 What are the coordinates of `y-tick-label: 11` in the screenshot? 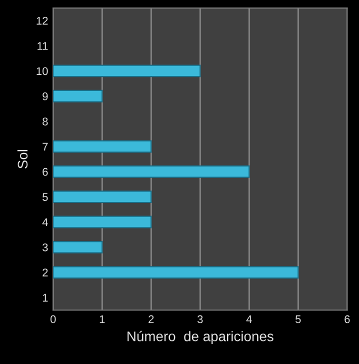 It's located at (43, 46).